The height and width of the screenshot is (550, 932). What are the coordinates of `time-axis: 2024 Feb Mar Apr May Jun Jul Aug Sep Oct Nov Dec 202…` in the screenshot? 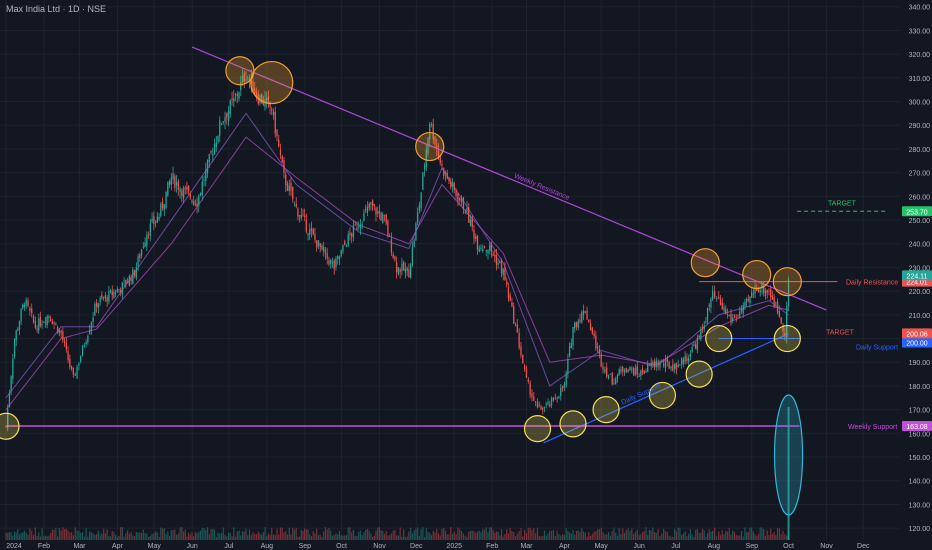 It's located at (466, 545).